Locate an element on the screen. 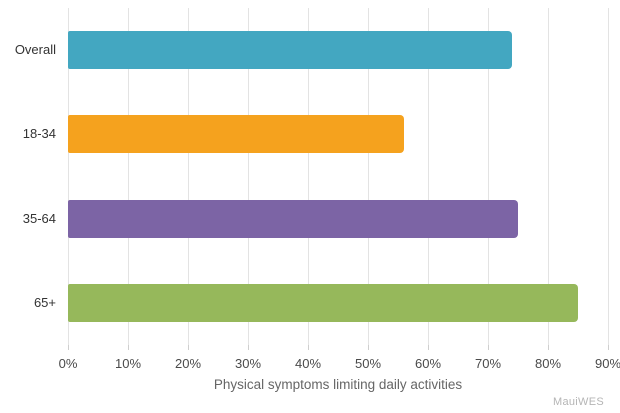 This screenshot has height=413, width=620. x-tick-label: 80% is located at coordinates (548, 363).